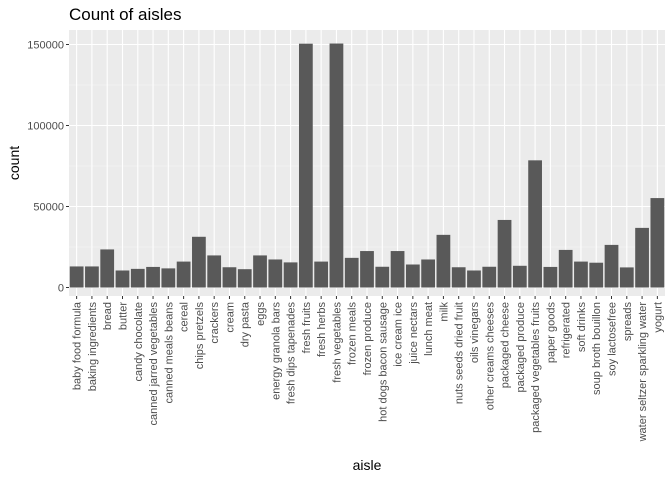  I want to click on x-tick-label: paper goods, so click(551, 333).